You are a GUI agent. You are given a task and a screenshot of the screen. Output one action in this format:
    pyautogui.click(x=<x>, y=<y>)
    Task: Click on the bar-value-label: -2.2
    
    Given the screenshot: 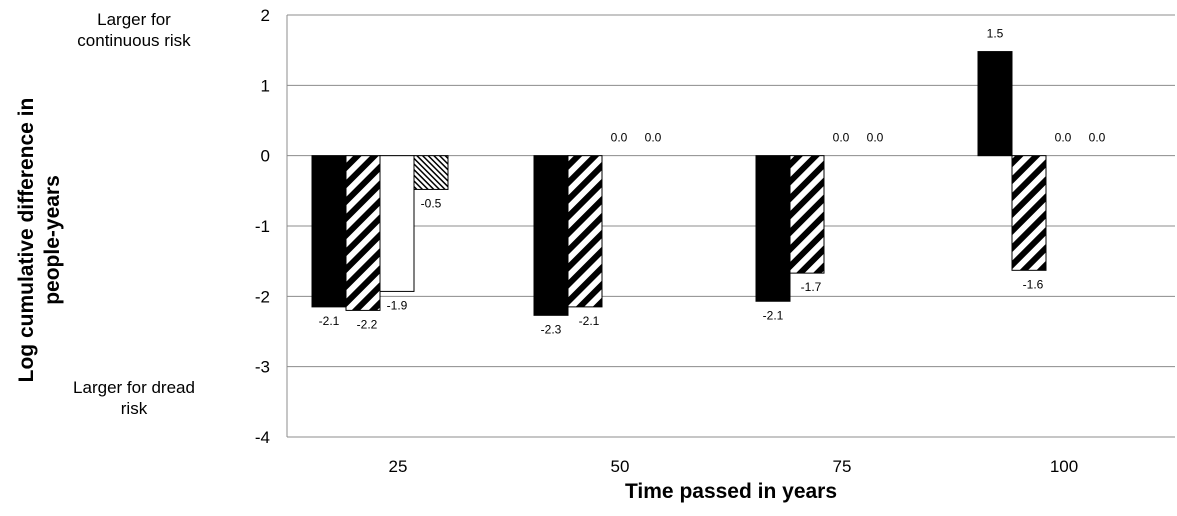 What is the action you would take?
    pyautogui.click(x=367, y=324)
    